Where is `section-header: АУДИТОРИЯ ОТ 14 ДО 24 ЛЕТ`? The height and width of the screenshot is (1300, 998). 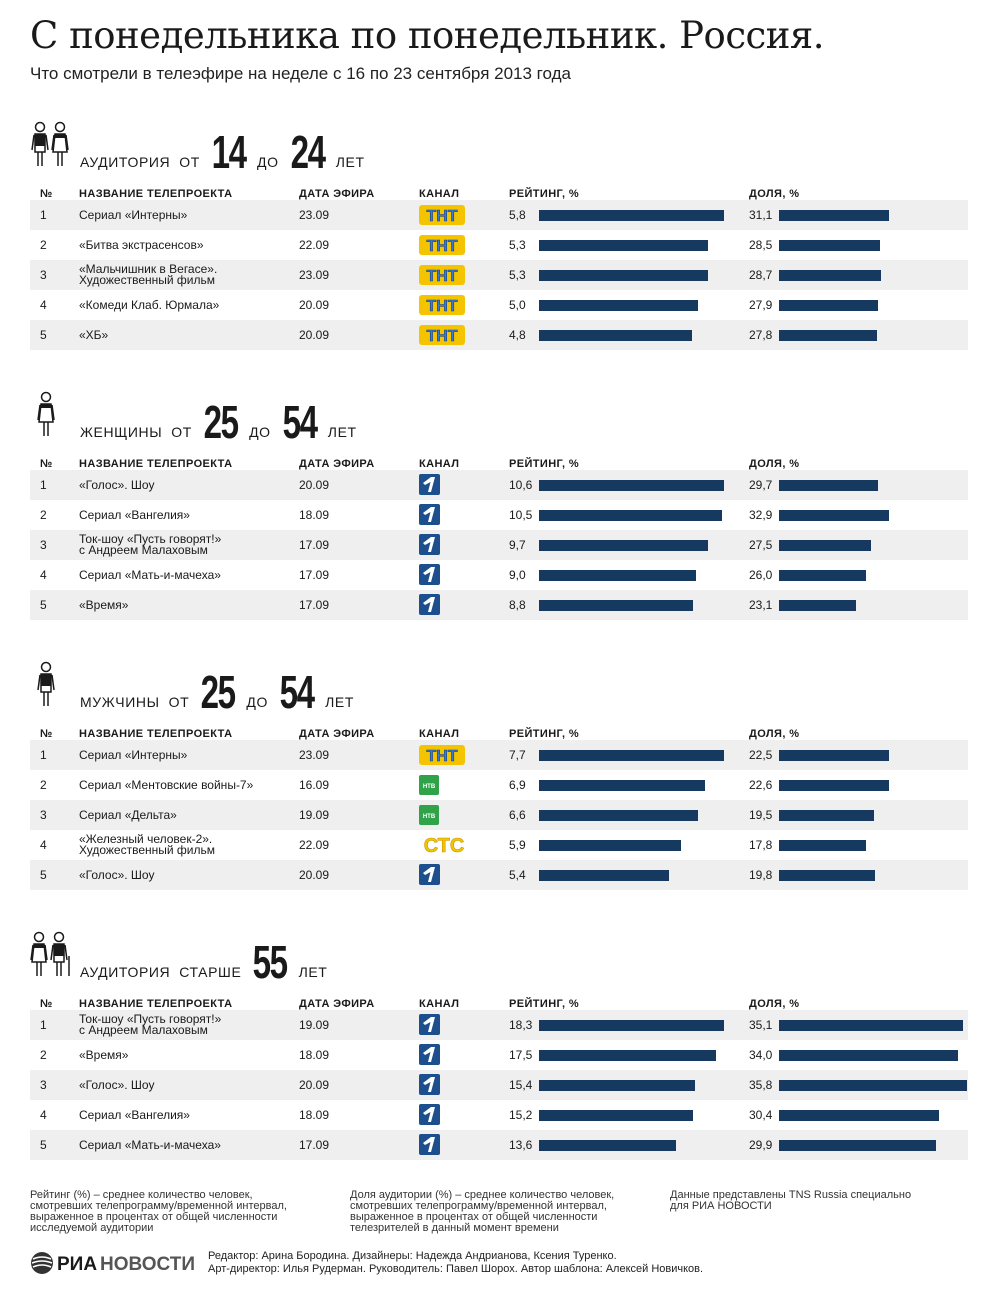
section-header: АУДИТОРИЯ ОТ 14 ДО 24 ЛЕТ is located at coordinates (499, 142).